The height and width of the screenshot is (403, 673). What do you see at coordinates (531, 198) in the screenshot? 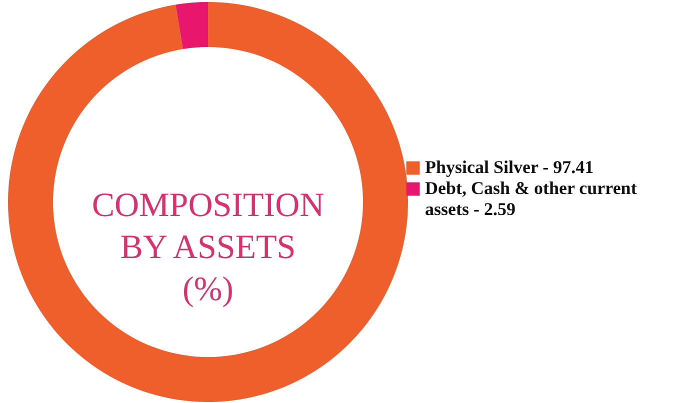
I see `legend-label: Debt, Cash & other current assets - 2.59` at bounding box center [531, 198].